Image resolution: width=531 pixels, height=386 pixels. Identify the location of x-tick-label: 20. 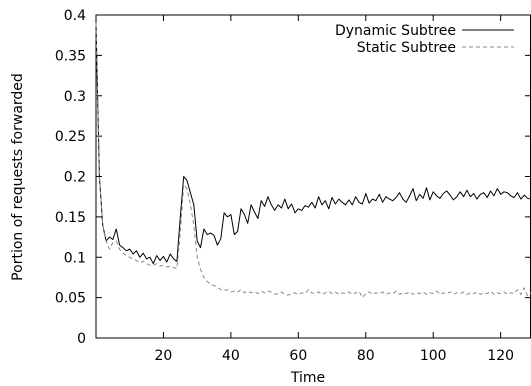
(164, 356).